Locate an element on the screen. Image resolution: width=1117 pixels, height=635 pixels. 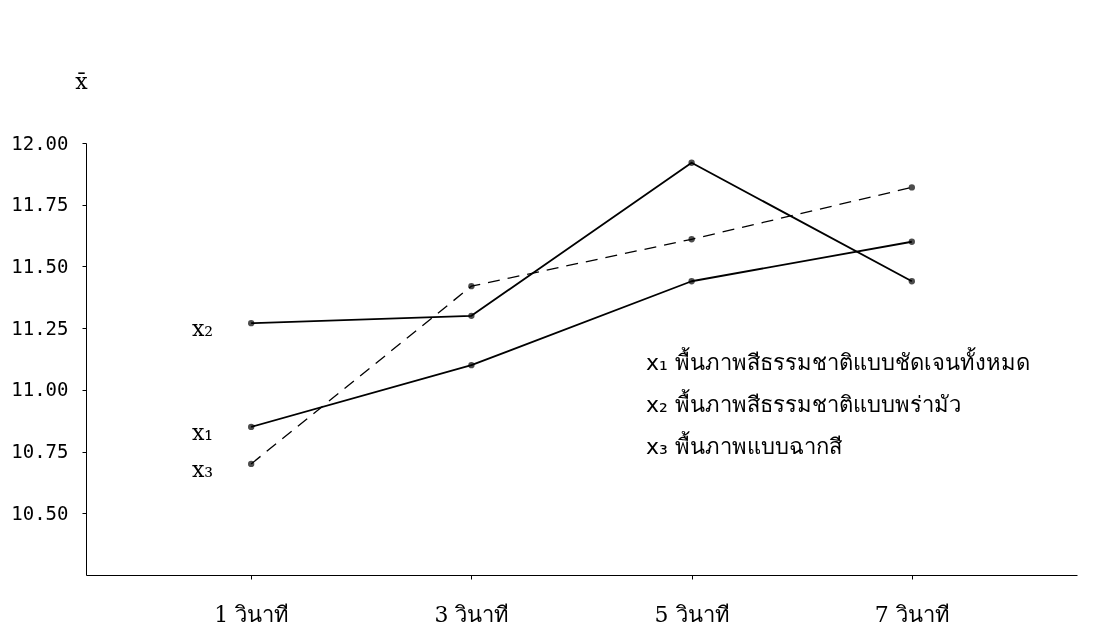
y-tick-label: 10.75 is located at coordinates (40, 451).